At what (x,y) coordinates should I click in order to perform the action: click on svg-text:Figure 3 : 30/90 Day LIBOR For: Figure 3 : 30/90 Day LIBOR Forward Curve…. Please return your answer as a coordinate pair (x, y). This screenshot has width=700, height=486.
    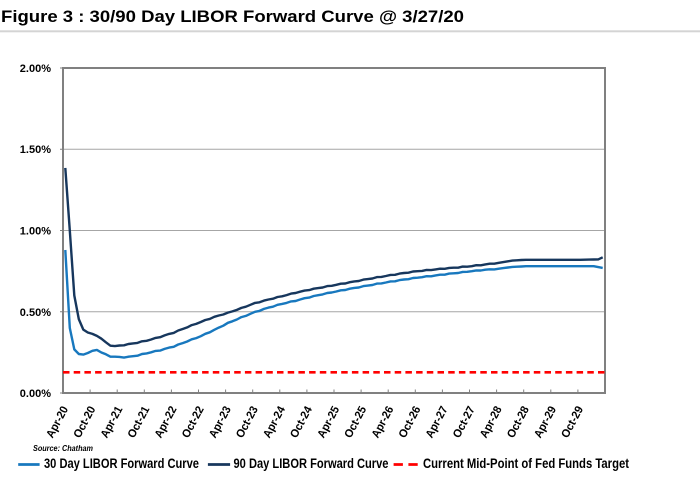
    Looking at the image, I should click on (232, 16).